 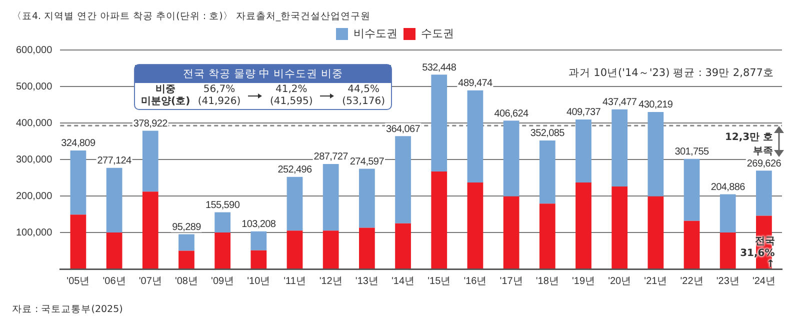 I want to click on x-tick-label: '11년, so click(x=295, y=281).